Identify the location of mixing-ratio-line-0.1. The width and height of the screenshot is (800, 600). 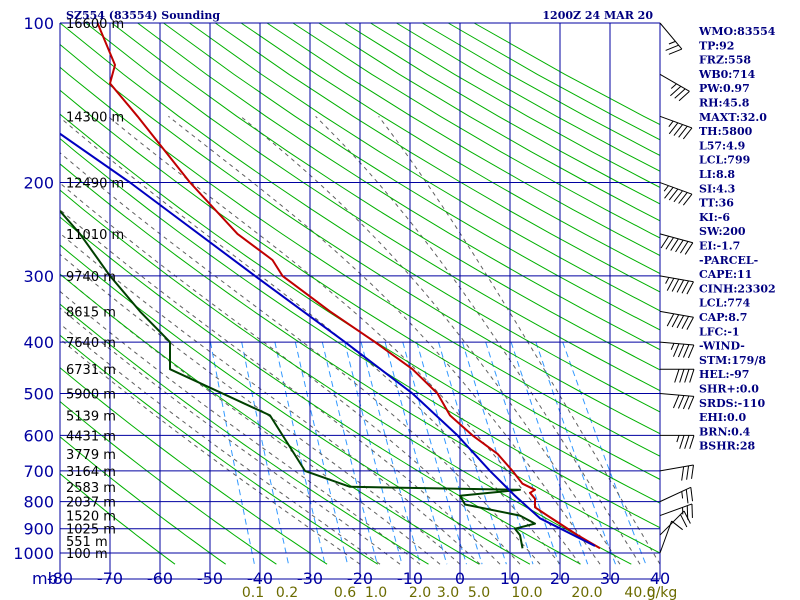
(232, 453).